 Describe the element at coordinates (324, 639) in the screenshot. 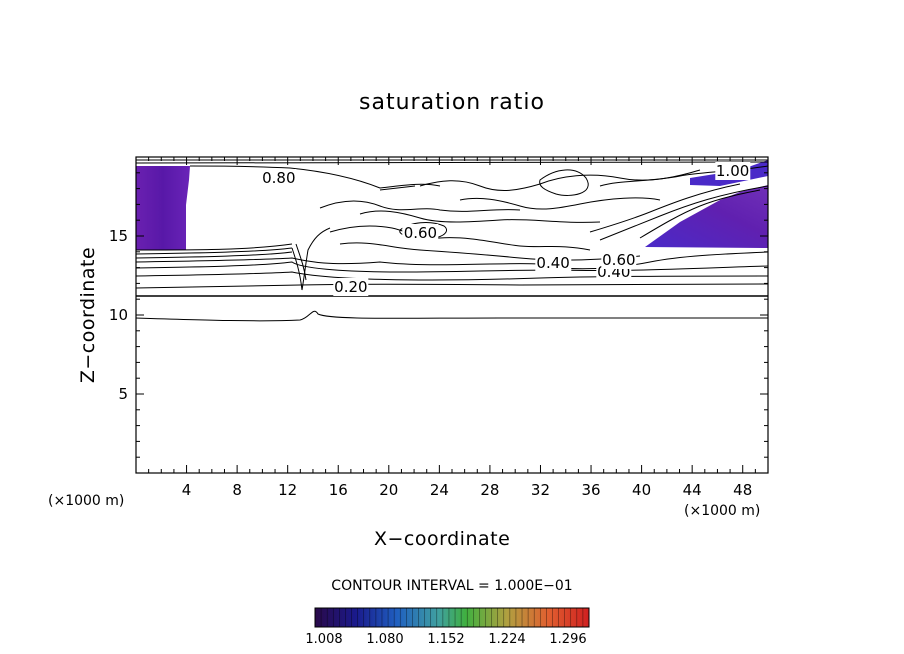

I see `colorbar-tick-label: 1.008` at that location.